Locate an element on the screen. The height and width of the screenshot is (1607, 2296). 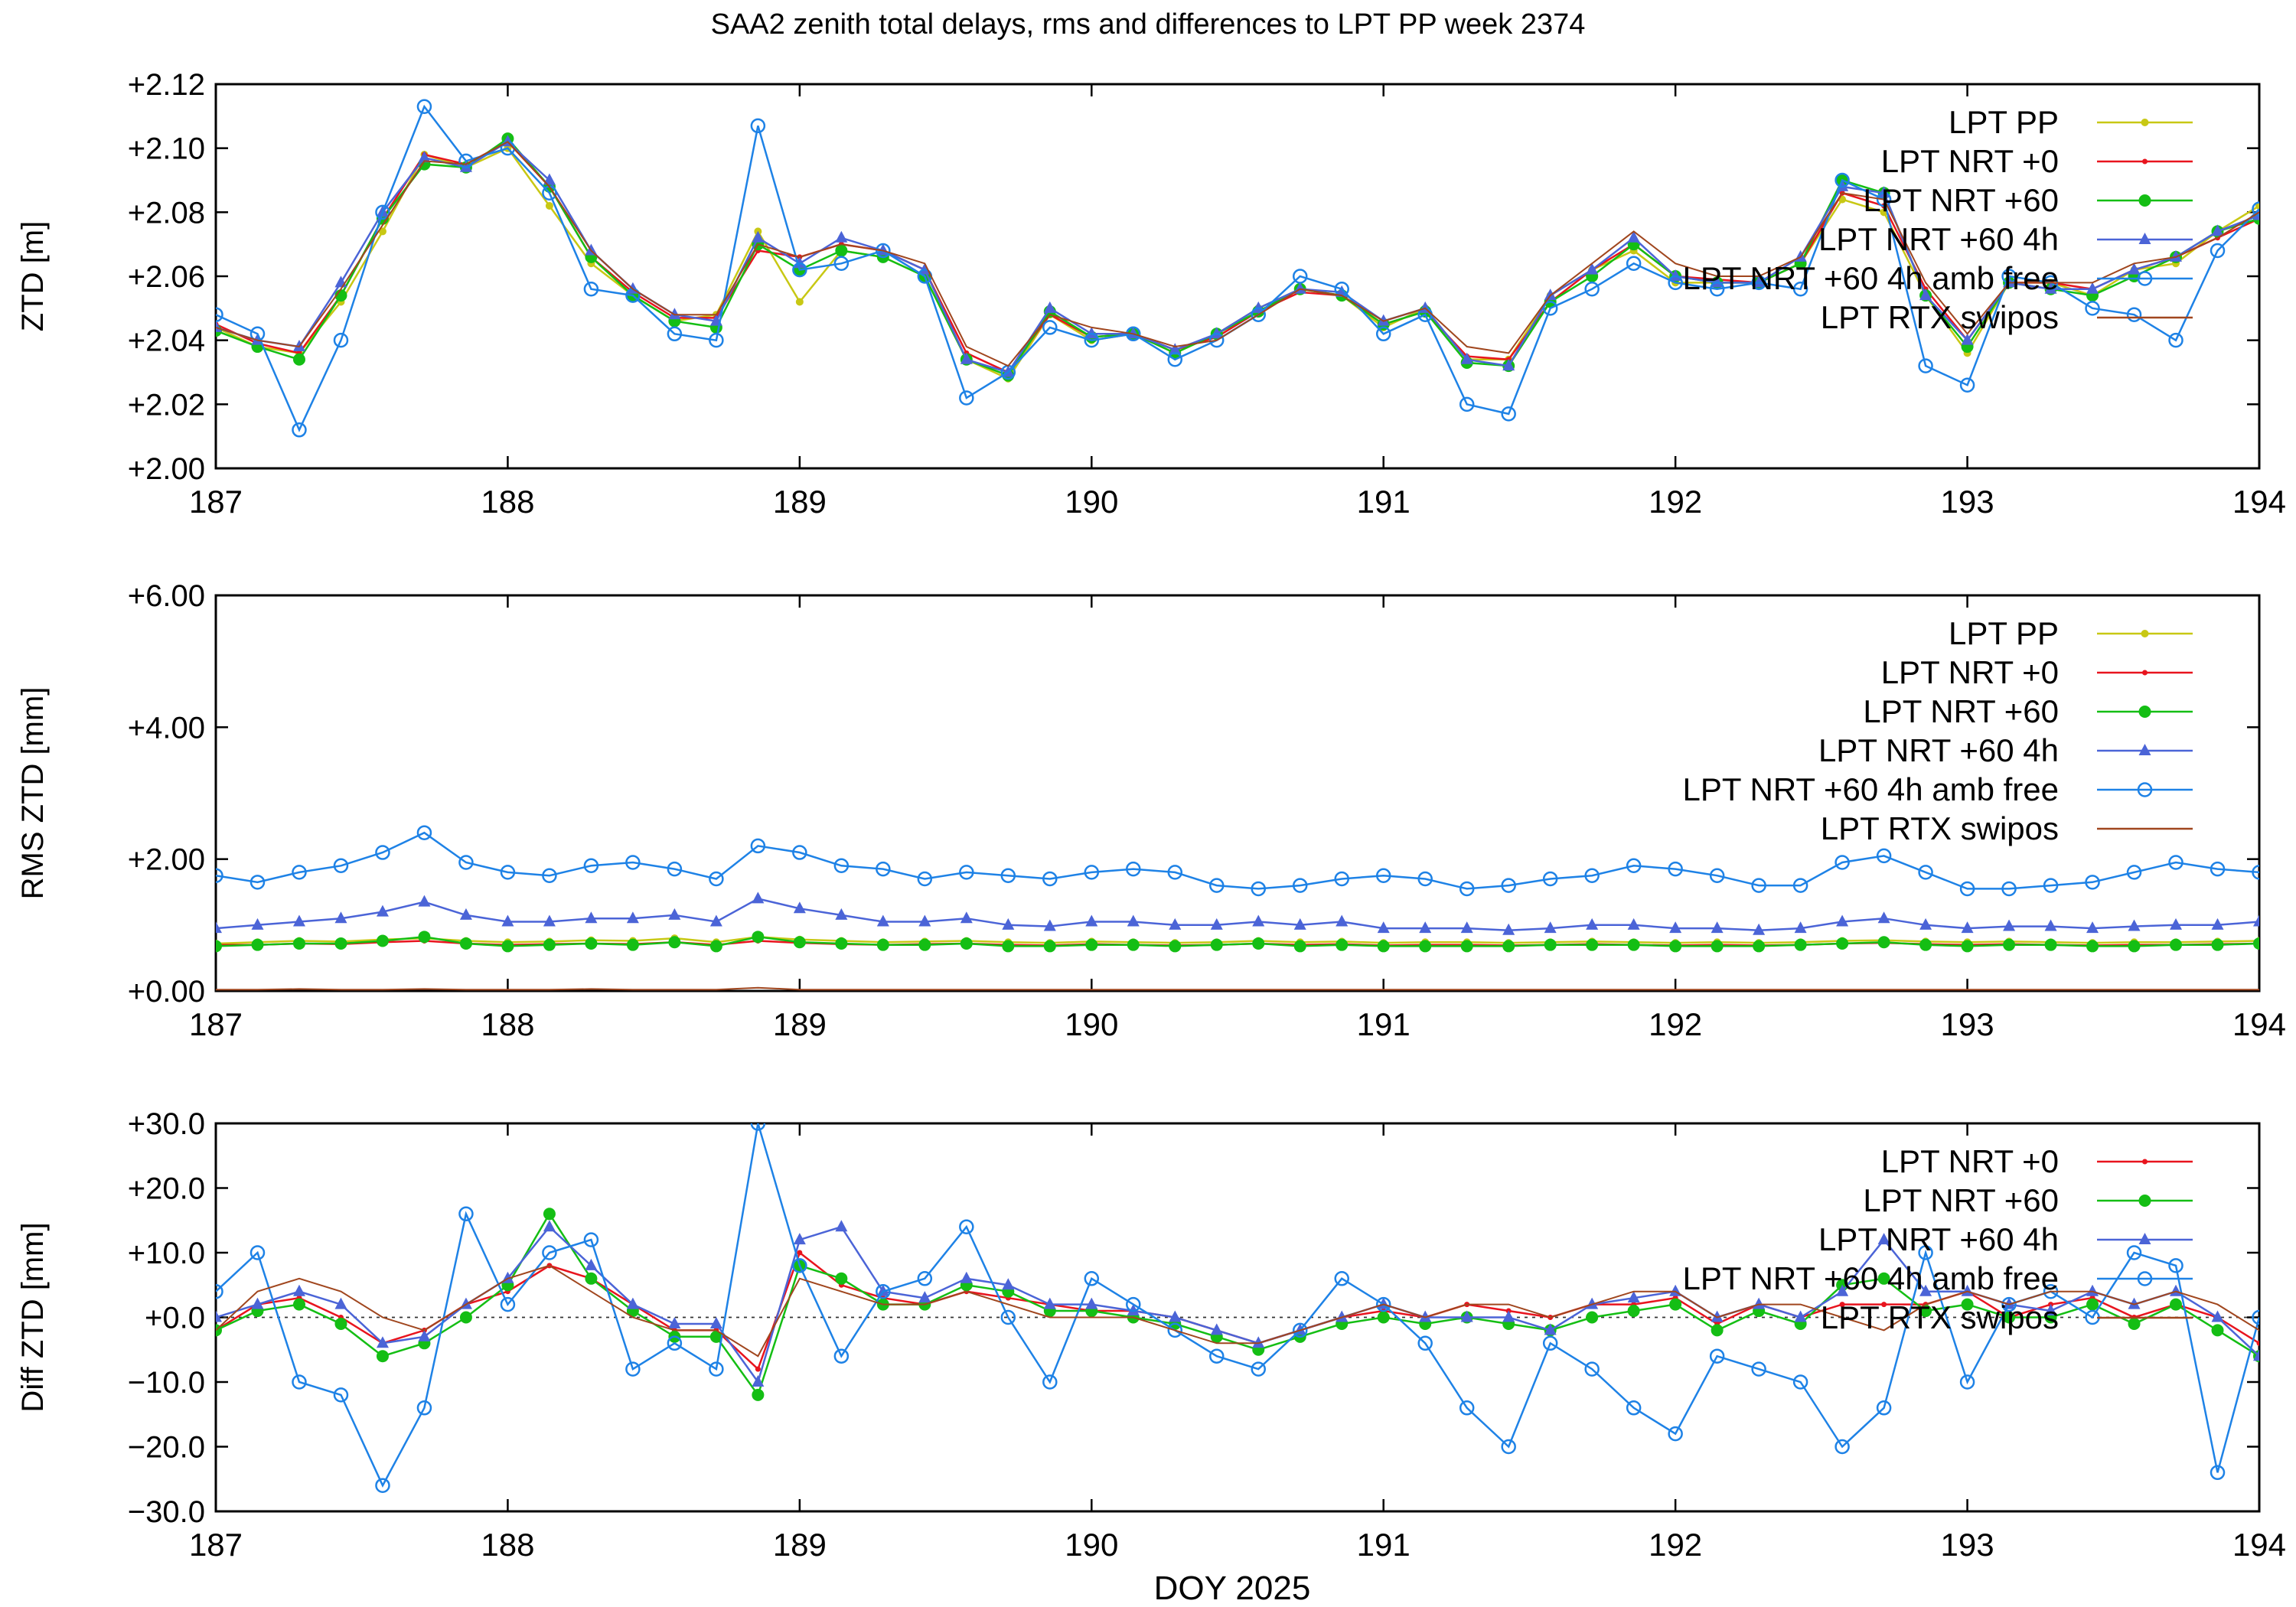
diff-legend-label: LPT NRT +60 4h is located at coordinates (1938, 1239).